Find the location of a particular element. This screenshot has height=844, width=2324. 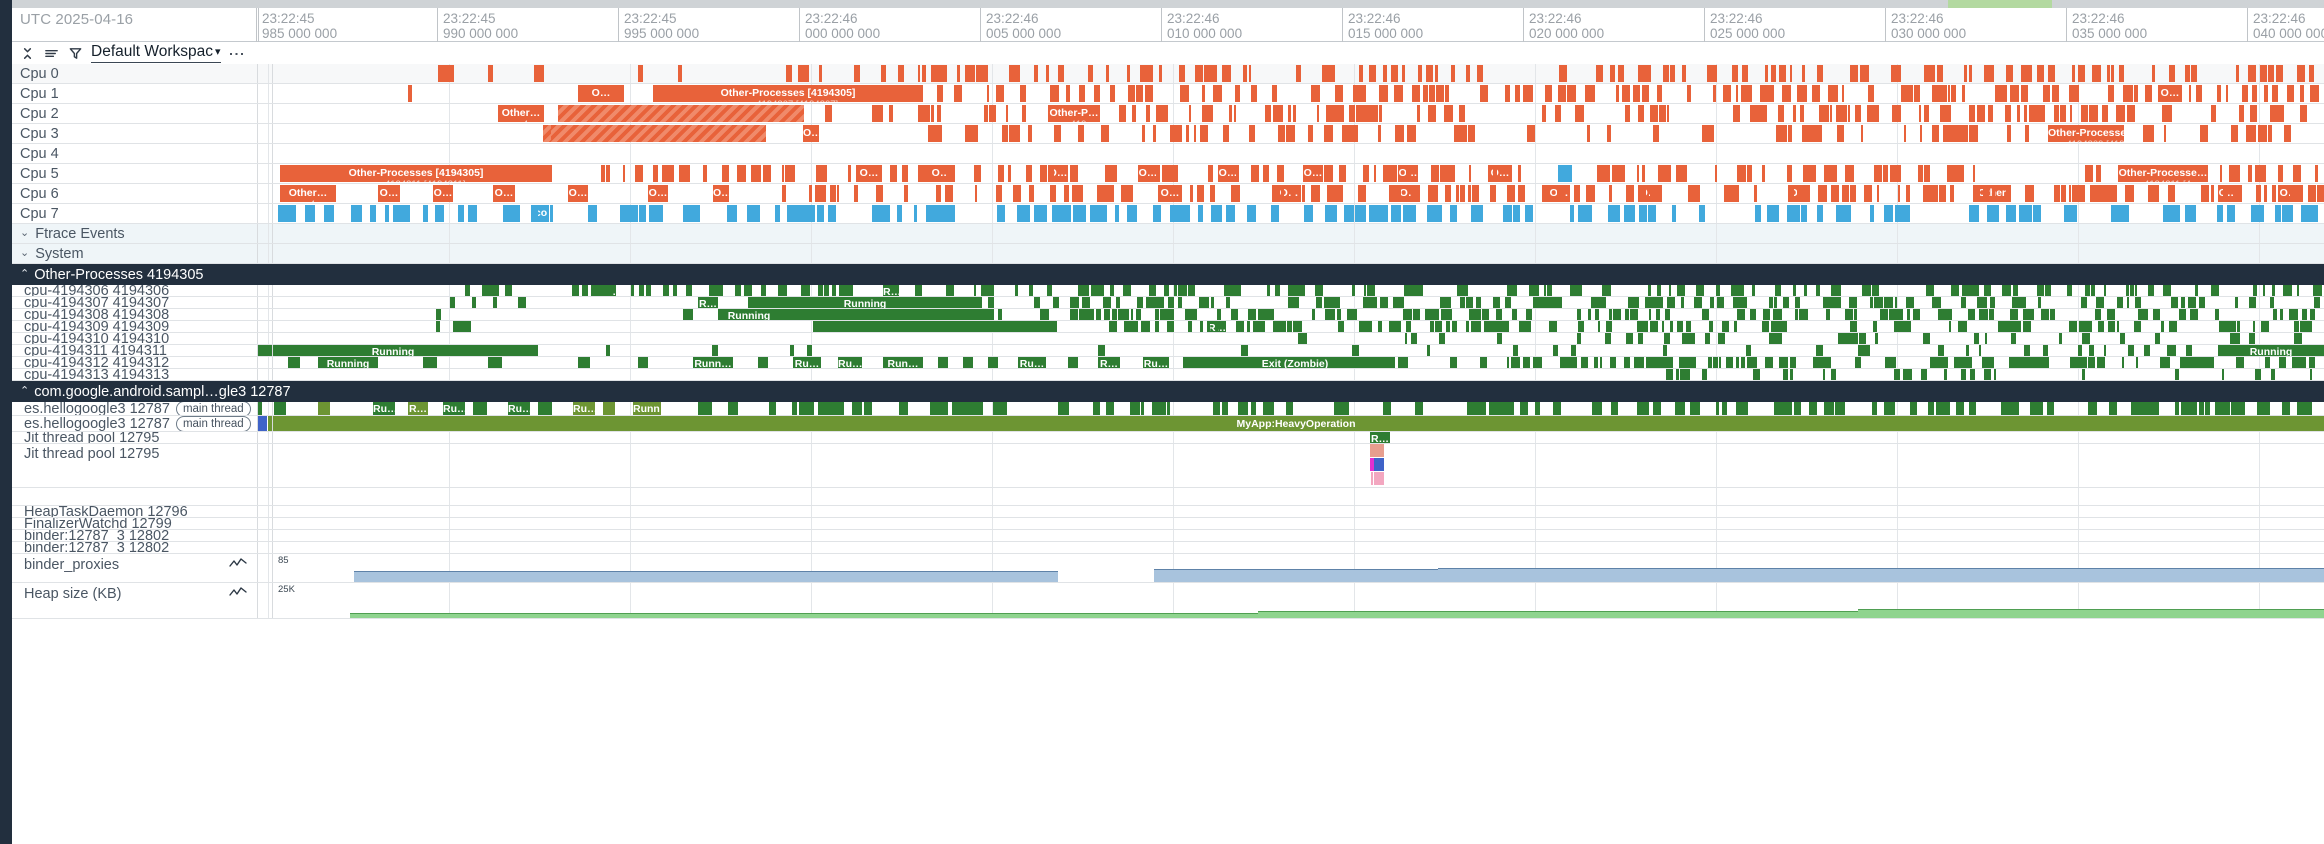

track-shell-heap-size: Heap size (KB) is located at coordinates (135, 600).